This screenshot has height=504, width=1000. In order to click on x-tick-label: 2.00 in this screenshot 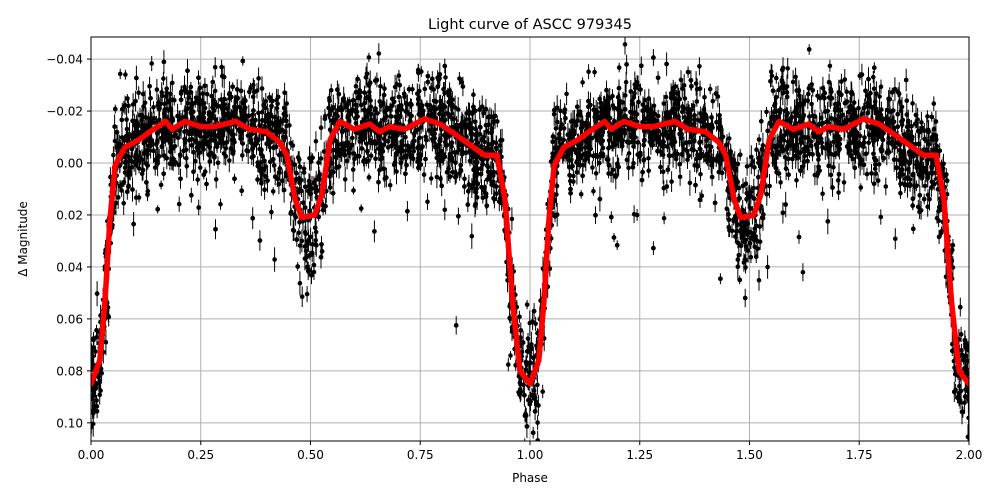, I will do `click(969, 455)`.